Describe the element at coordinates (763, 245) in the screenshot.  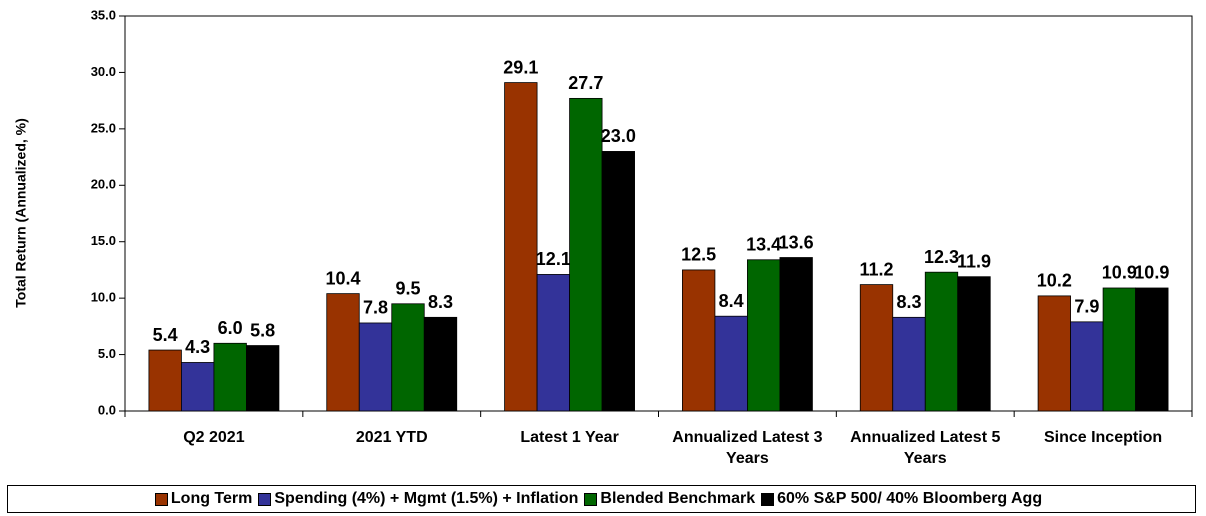
I see `data-label: 13.4` at that location.